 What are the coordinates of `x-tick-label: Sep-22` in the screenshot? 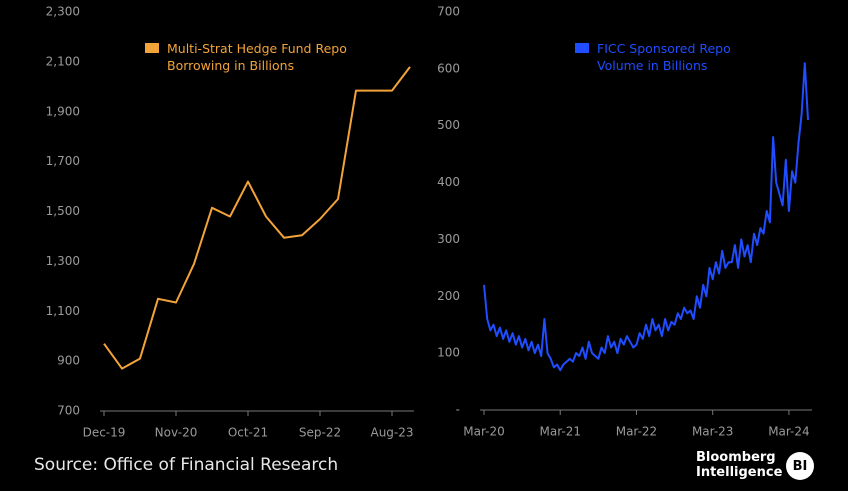 It's located at (320, 433).